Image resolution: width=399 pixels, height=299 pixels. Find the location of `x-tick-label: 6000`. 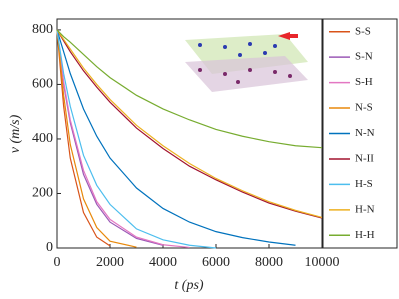

x-tick-label: 6000 is located at coordinates (216, 262).